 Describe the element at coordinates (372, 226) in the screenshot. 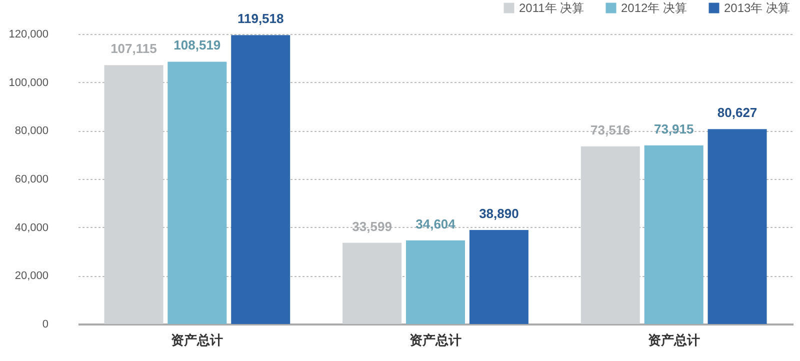

I see `data-label: 33,599` at that location.